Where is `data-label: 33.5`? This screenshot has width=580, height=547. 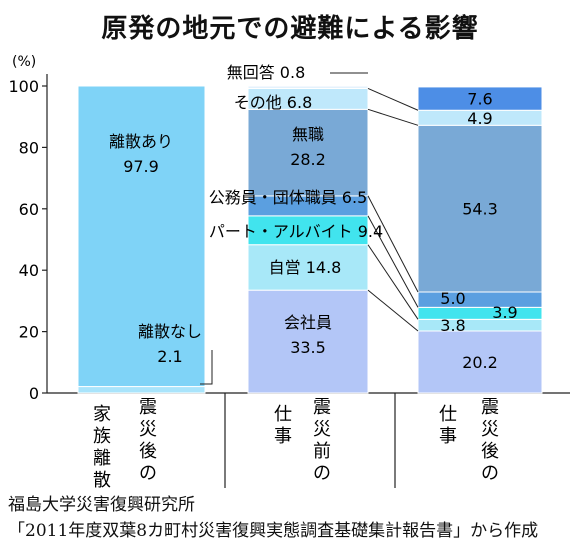
data-label: 33.5 is located at coordinates (308, 347).